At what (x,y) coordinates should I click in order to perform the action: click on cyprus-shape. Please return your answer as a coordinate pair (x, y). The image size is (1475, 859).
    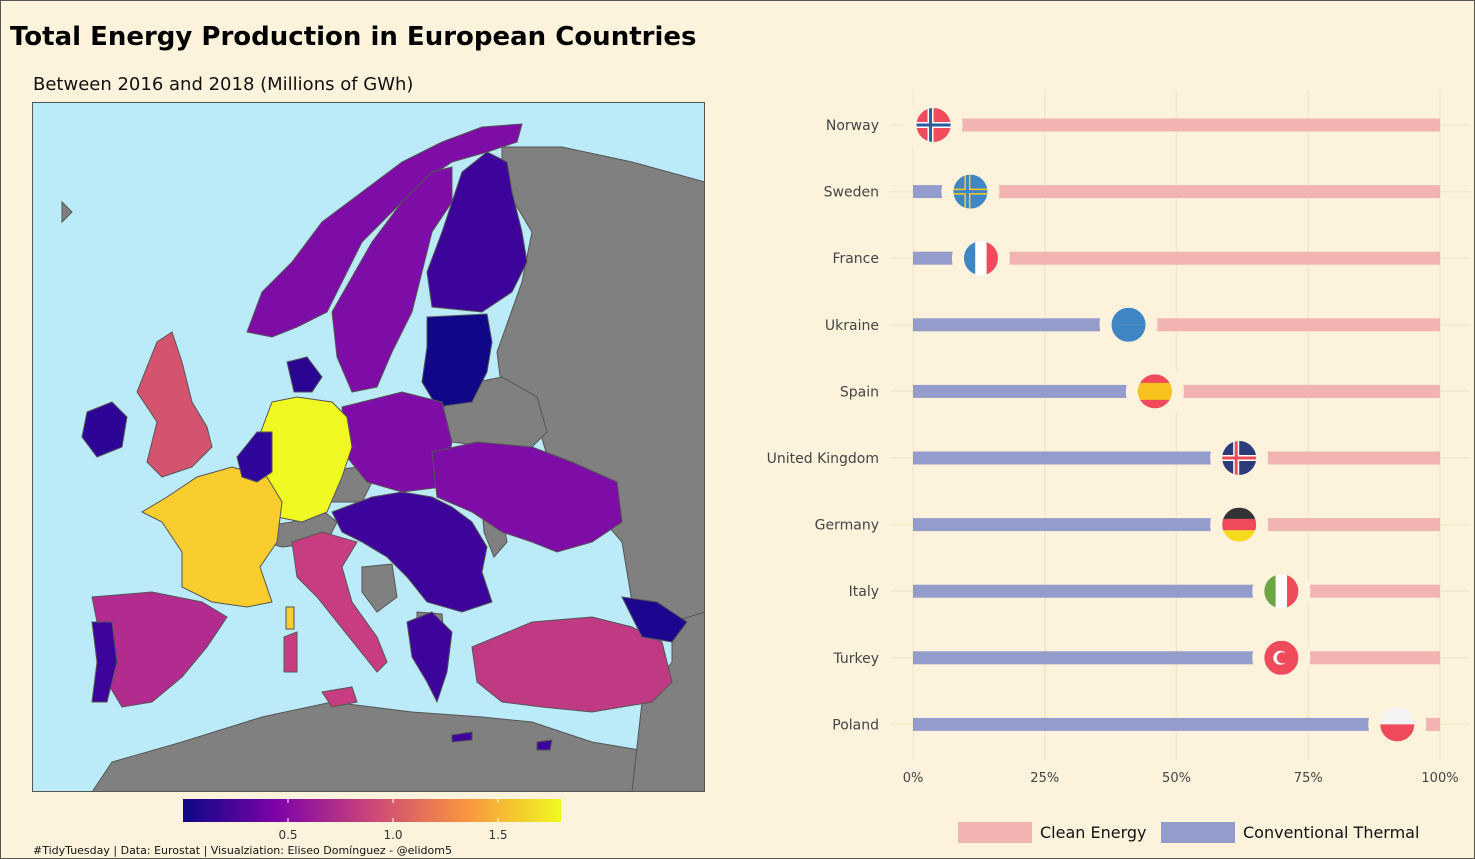
    Looking at the image, I should click on (544, 745).